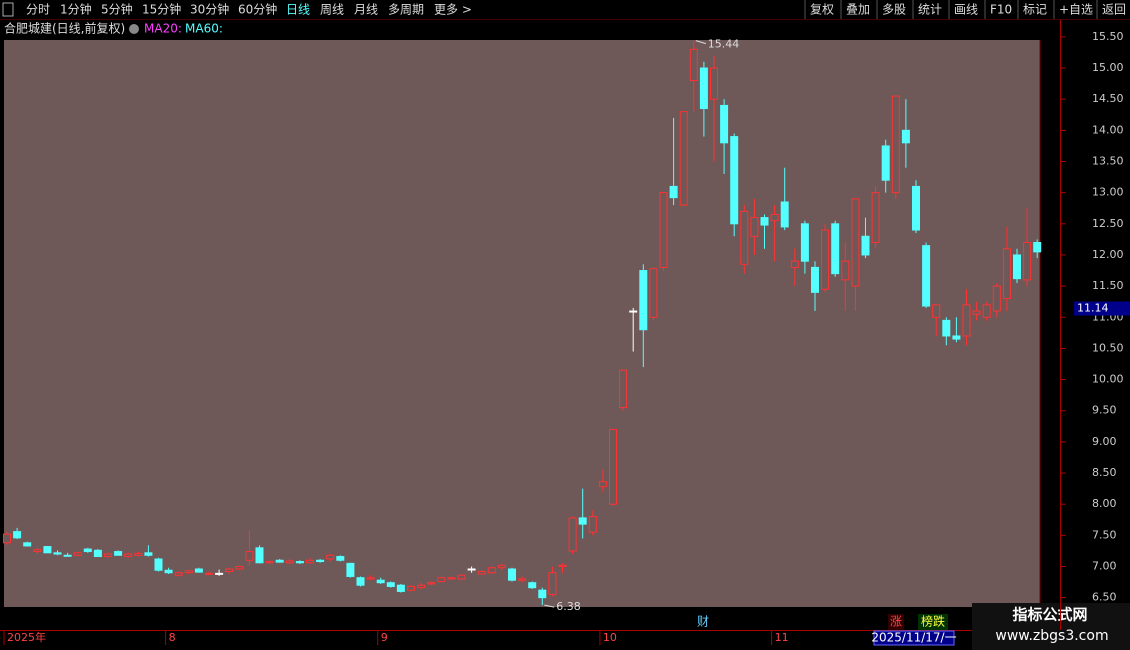 The height and width of the screenshot is (650, 1130). Describe the element at coordinates (1108, 254) in the screenshot. I see `y-tick-label: 12.00` at that location.